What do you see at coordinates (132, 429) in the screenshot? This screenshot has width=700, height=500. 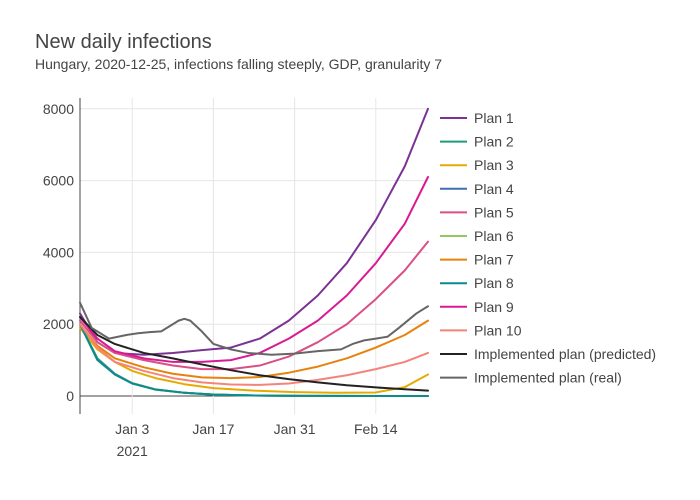 I see `x-tick-label: Jan 3` at bounding box center [132, 429].